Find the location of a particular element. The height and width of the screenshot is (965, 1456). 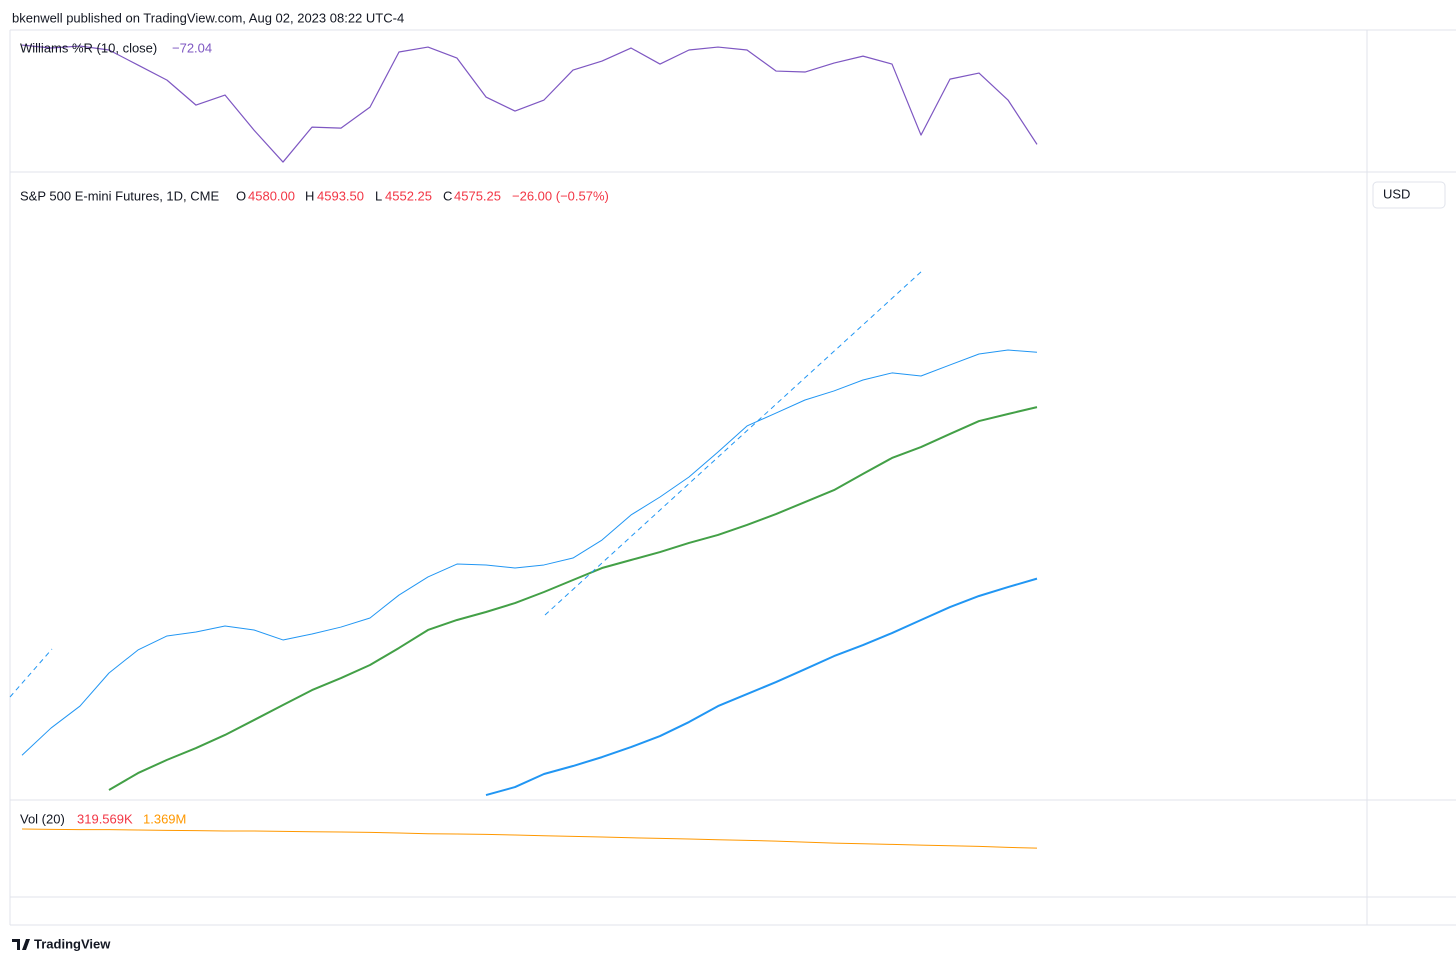

chart-title: S&P 500 E-mini Futures, 1D, CME is located at coordinates (119, 195).